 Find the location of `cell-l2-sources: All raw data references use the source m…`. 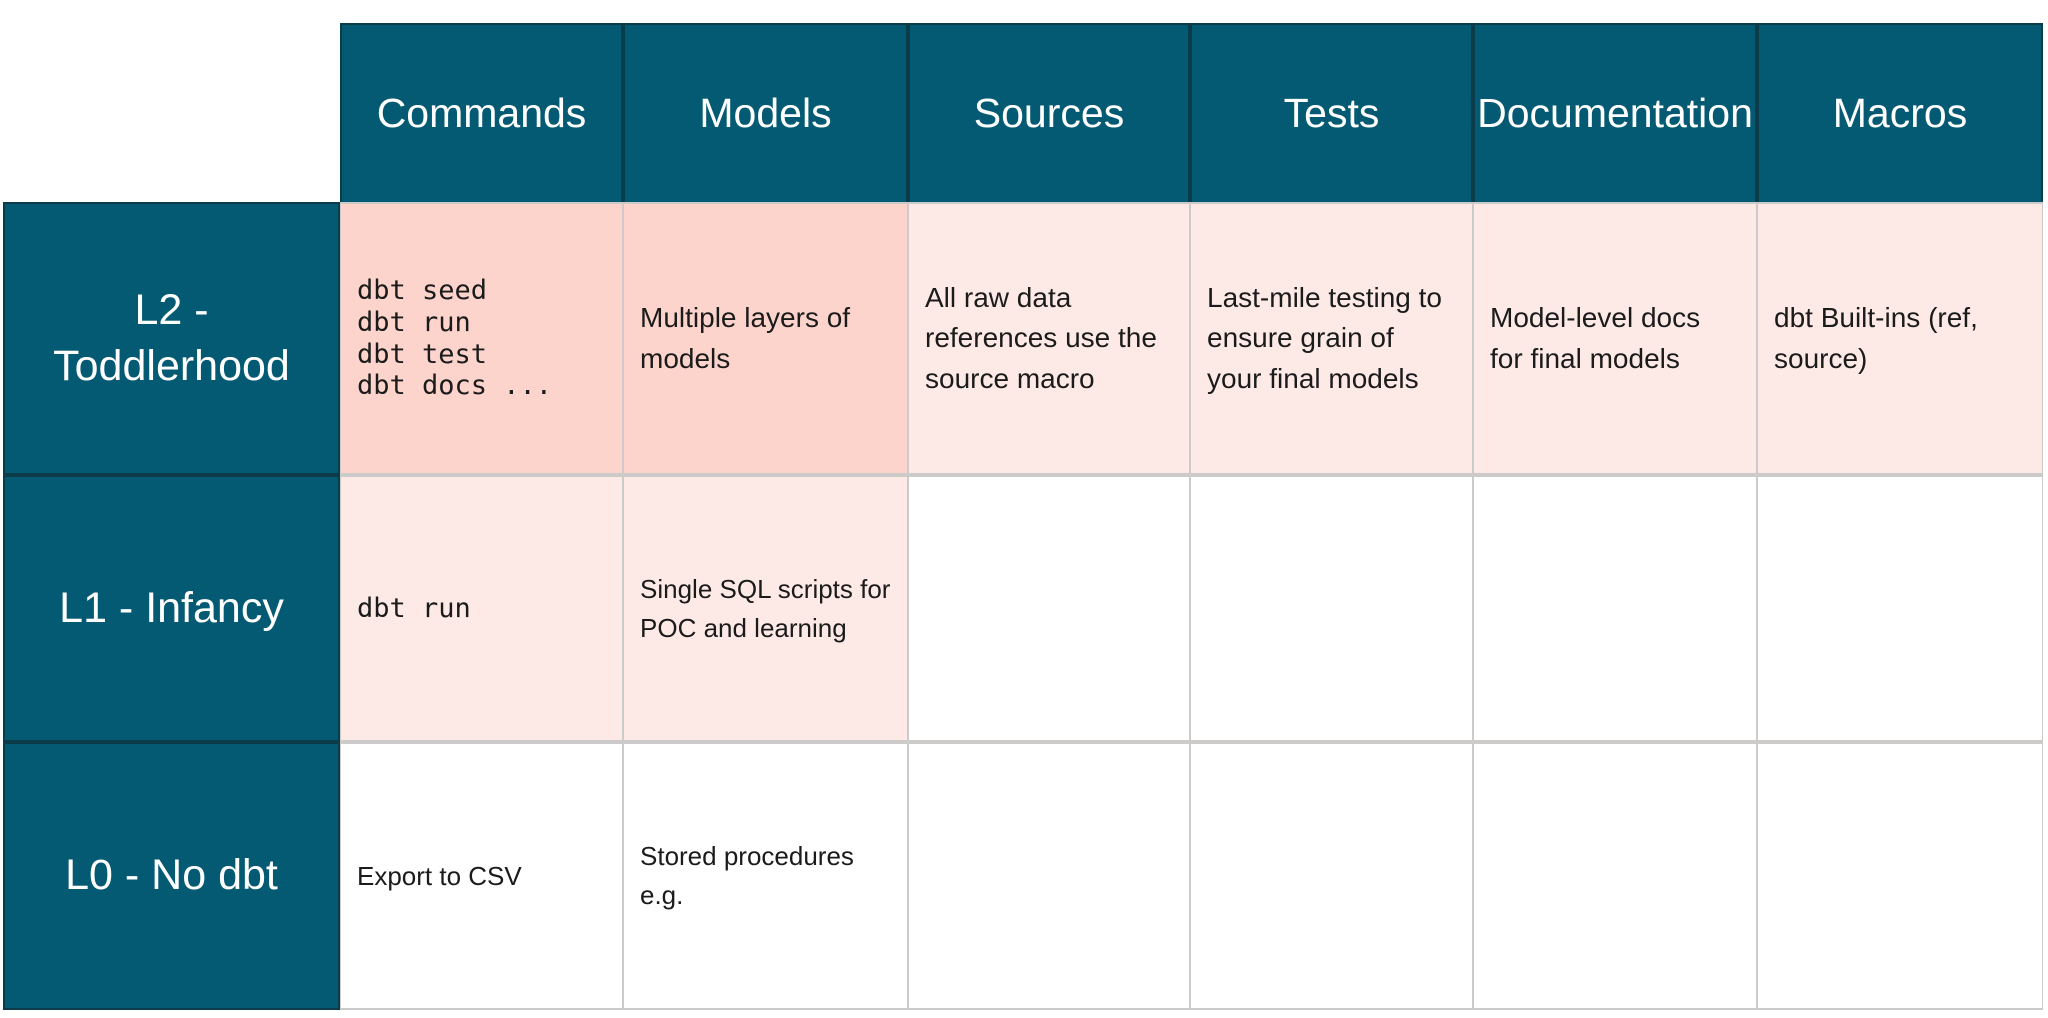

cell-l2-sources: All raw data references use the source m… is located at coordinates (1049, 338).